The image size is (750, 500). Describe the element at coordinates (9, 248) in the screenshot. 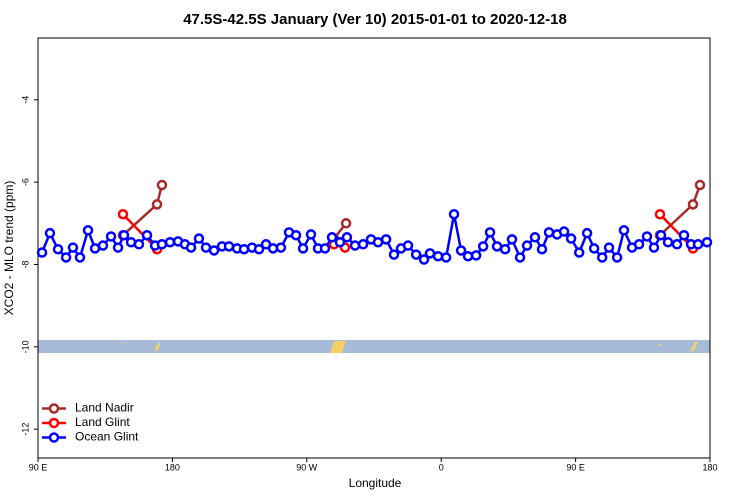

I see `y-axis-label: XCO2 - MLO trend (ppm)` at that location.